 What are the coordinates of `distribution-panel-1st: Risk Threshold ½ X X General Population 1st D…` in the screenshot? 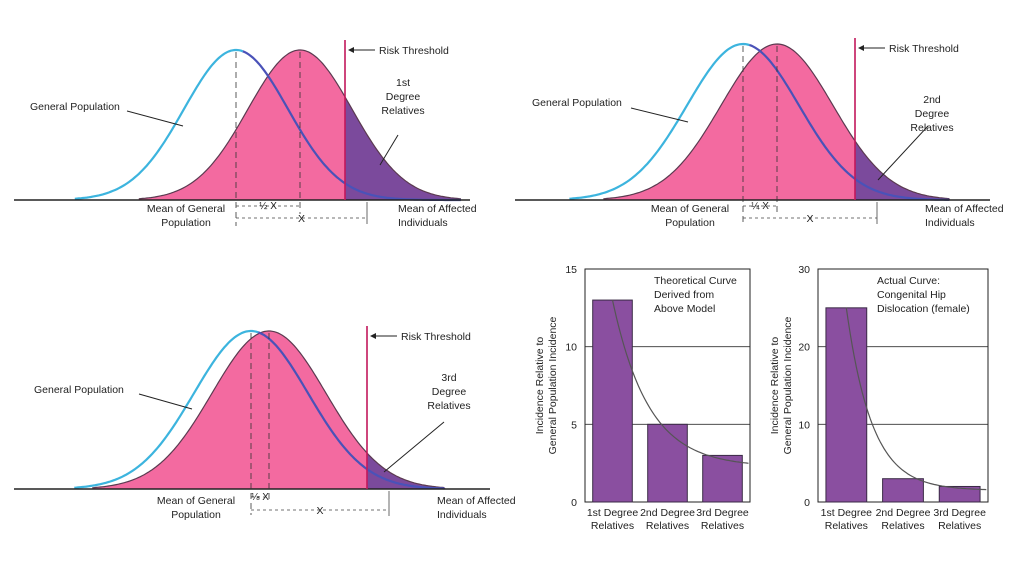 It's located at (245, 134).